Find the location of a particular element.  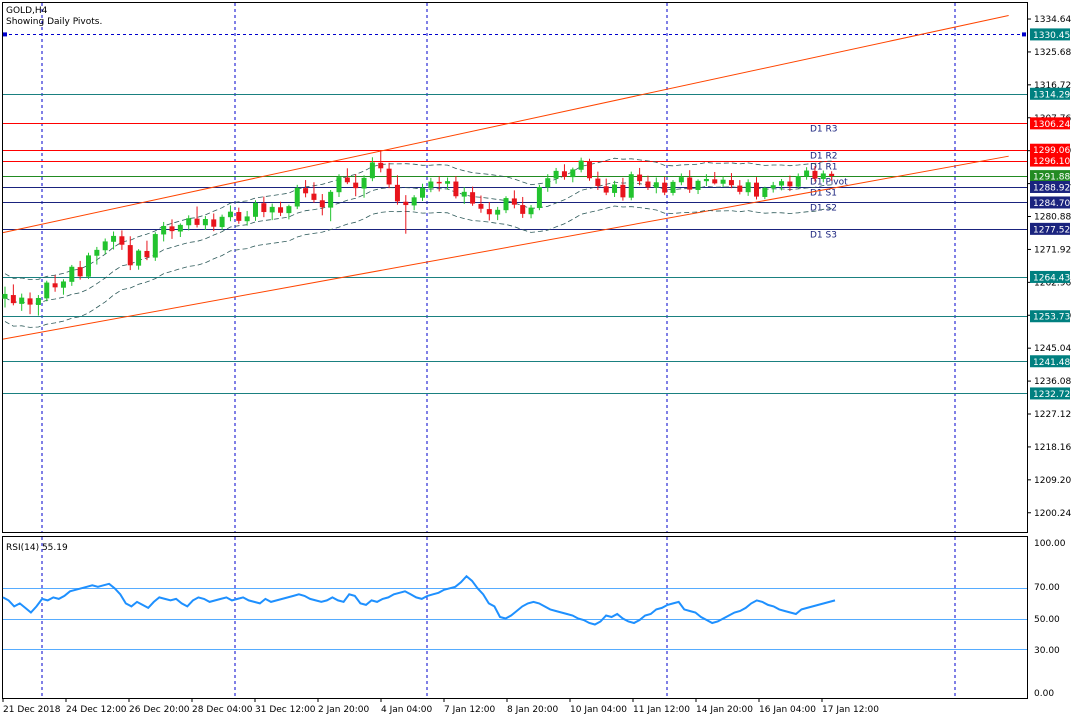

time-tick-label: 31 Dec 12:00 is located at coordinates (285, 710).